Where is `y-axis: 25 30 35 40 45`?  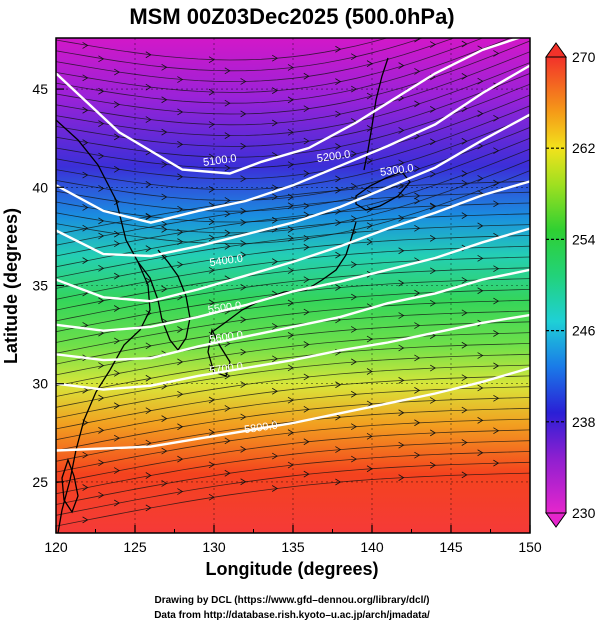 y-axis: 25 30 35 40 45 is located at coordinates (48, 285).